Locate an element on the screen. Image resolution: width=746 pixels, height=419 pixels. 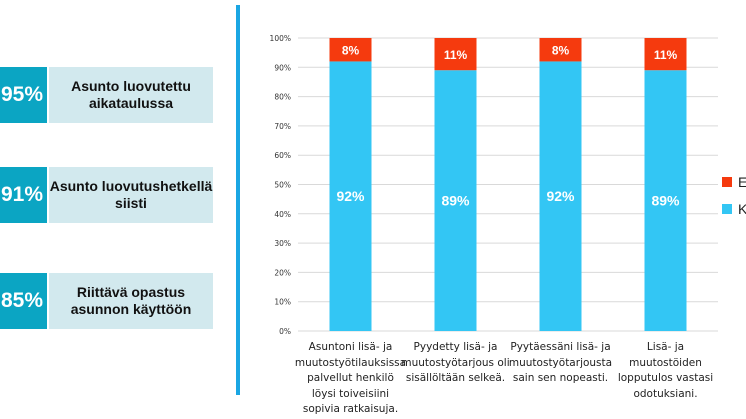
y-tick-label: 100% is located at coordinates (280, 38).